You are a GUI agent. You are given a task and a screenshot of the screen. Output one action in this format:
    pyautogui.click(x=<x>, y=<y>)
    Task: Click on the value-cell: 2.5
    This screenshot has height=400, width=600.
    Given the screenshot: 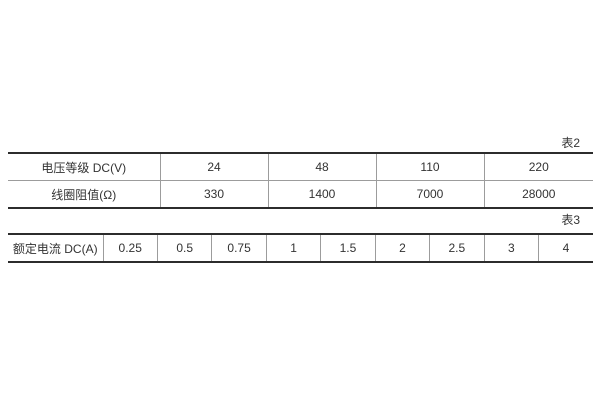 What is the action you would take?
    pyautogui.click(x=457, y=248)
    